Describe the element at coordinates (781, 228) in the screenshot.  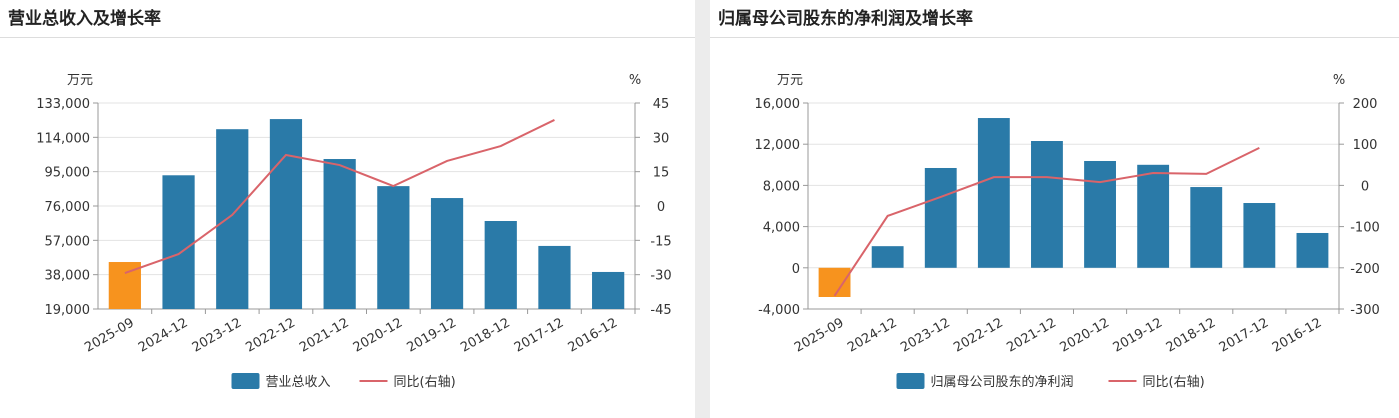
I see `y-tick-label: 4,000` at that location.